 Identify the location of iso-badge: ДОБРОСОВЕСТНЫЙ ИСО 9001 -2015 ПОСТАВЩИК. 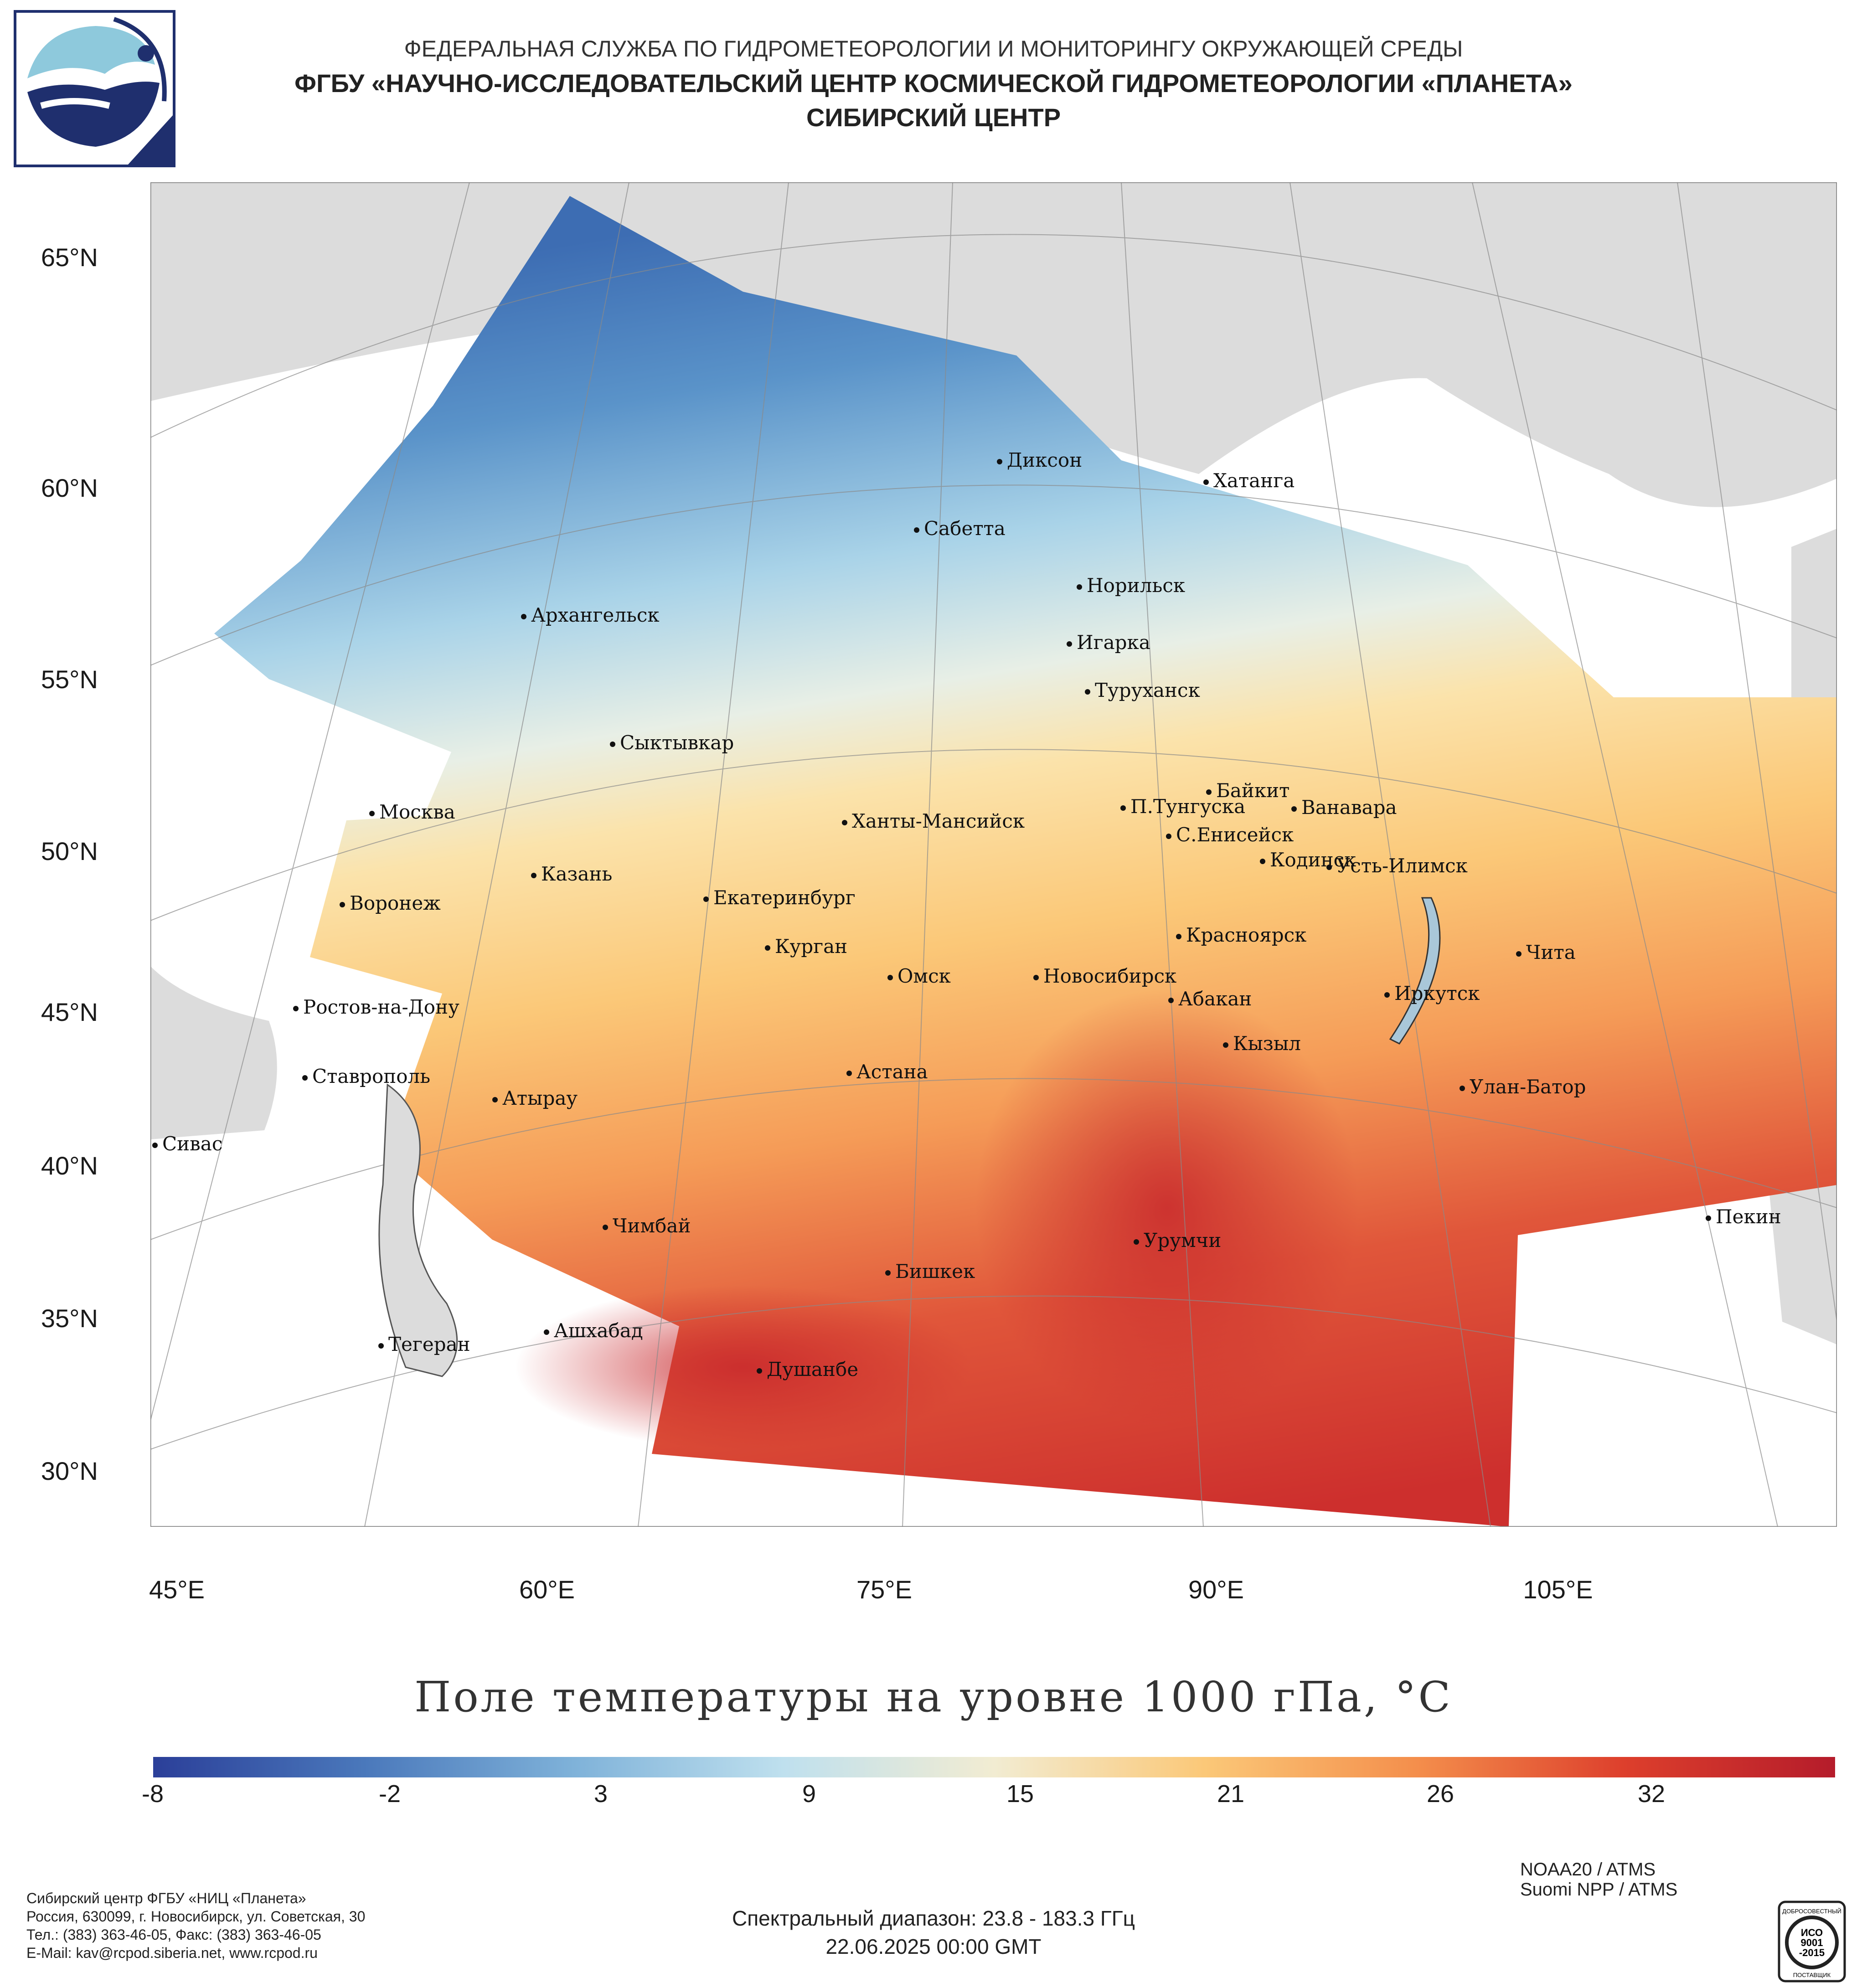
(1812, 1942).